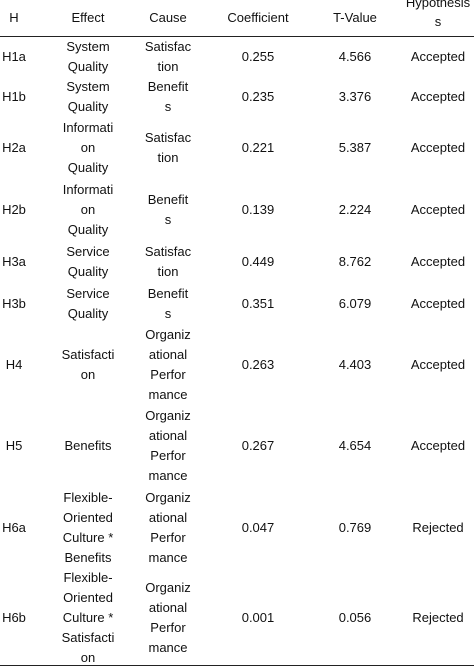 This screenshot has width=474, height=668. I want to click on cell-h: H2a, so click(14, 147).